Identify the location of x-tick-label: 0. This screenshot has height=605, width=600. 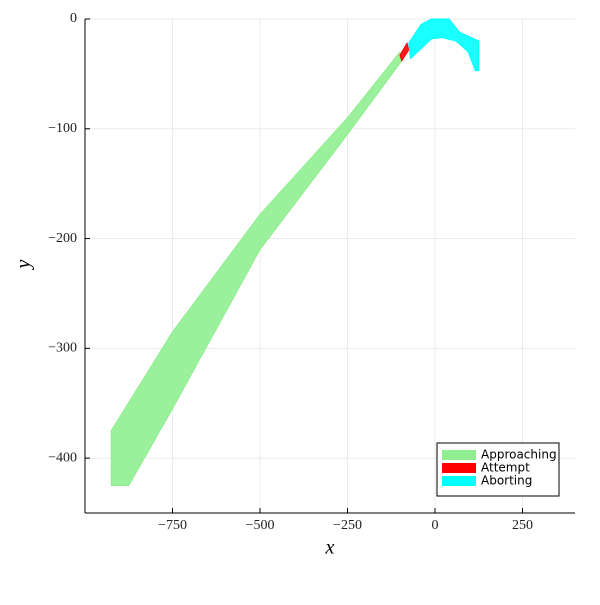
(435, 525).